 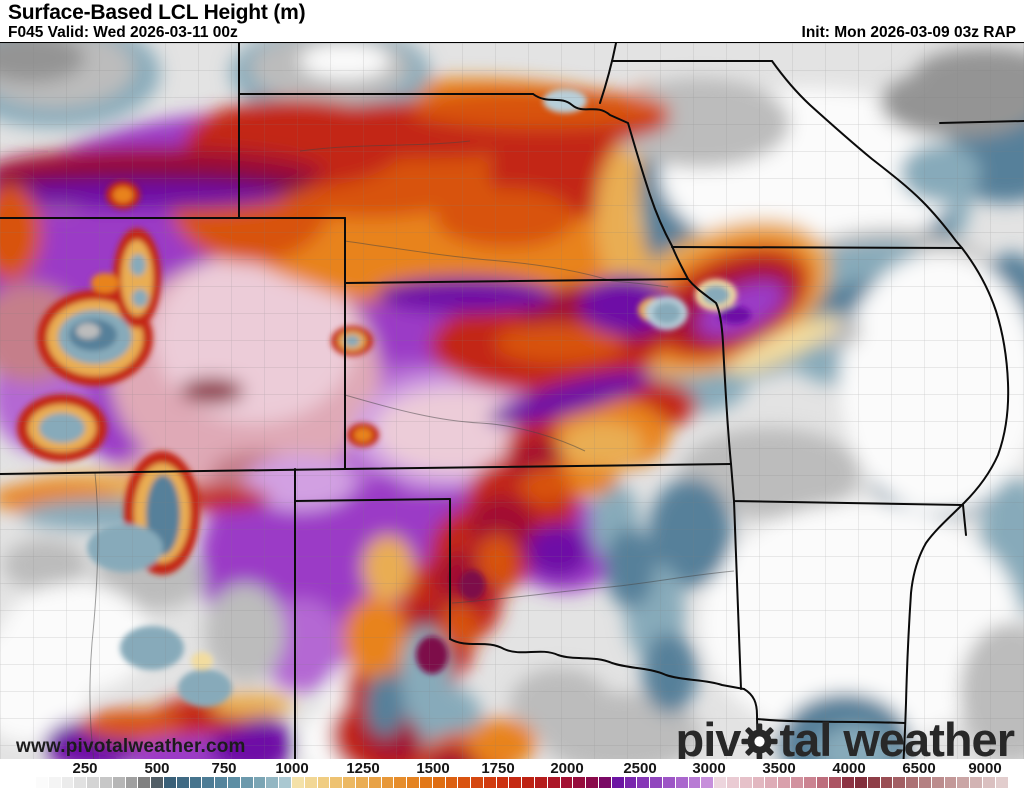 I want to click on colorbar-tick: 3500, so click(x=779, y=768).